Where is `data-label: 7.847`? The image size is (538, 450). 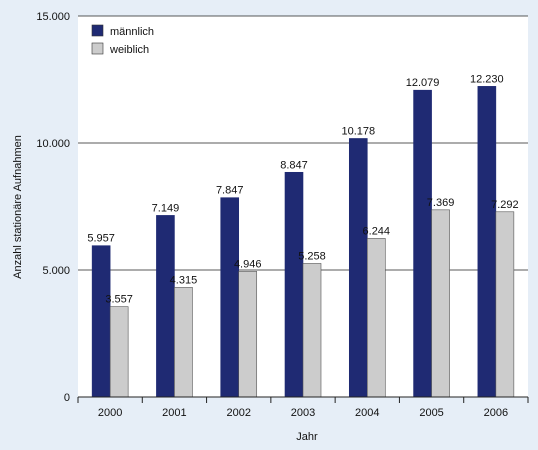
data-label: 7.847 is located at coordinates (230, 191).